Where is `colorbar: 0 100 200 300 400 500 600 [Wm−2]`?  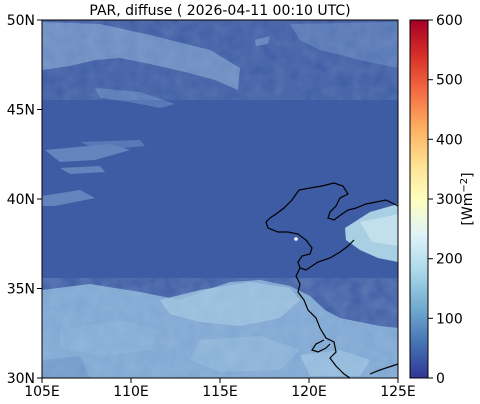
colorbar: 0 100 200 300 400 500 600 [Wm−2] is located at coordinates (442, 200).